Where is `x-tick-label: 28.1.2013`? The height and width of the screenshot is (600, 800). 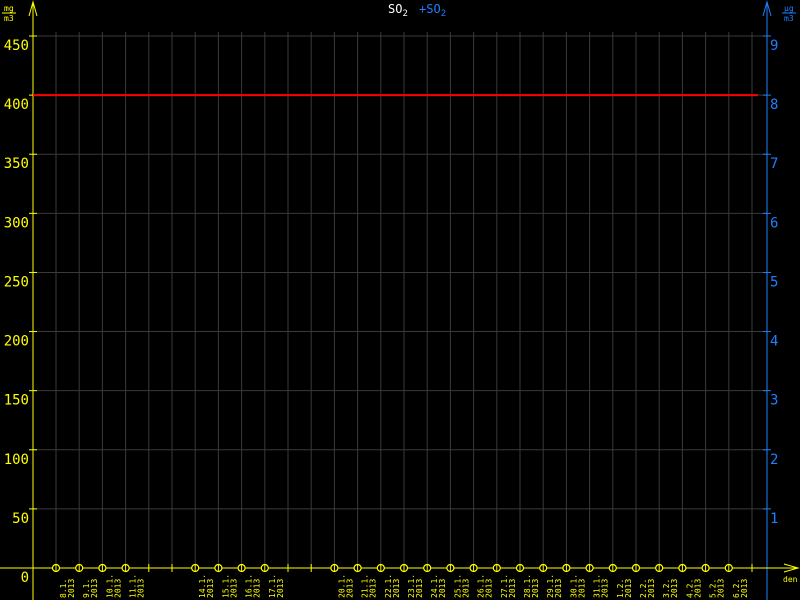 x-tick-label: 28.1.2013 is located at coordinates (531, 586).